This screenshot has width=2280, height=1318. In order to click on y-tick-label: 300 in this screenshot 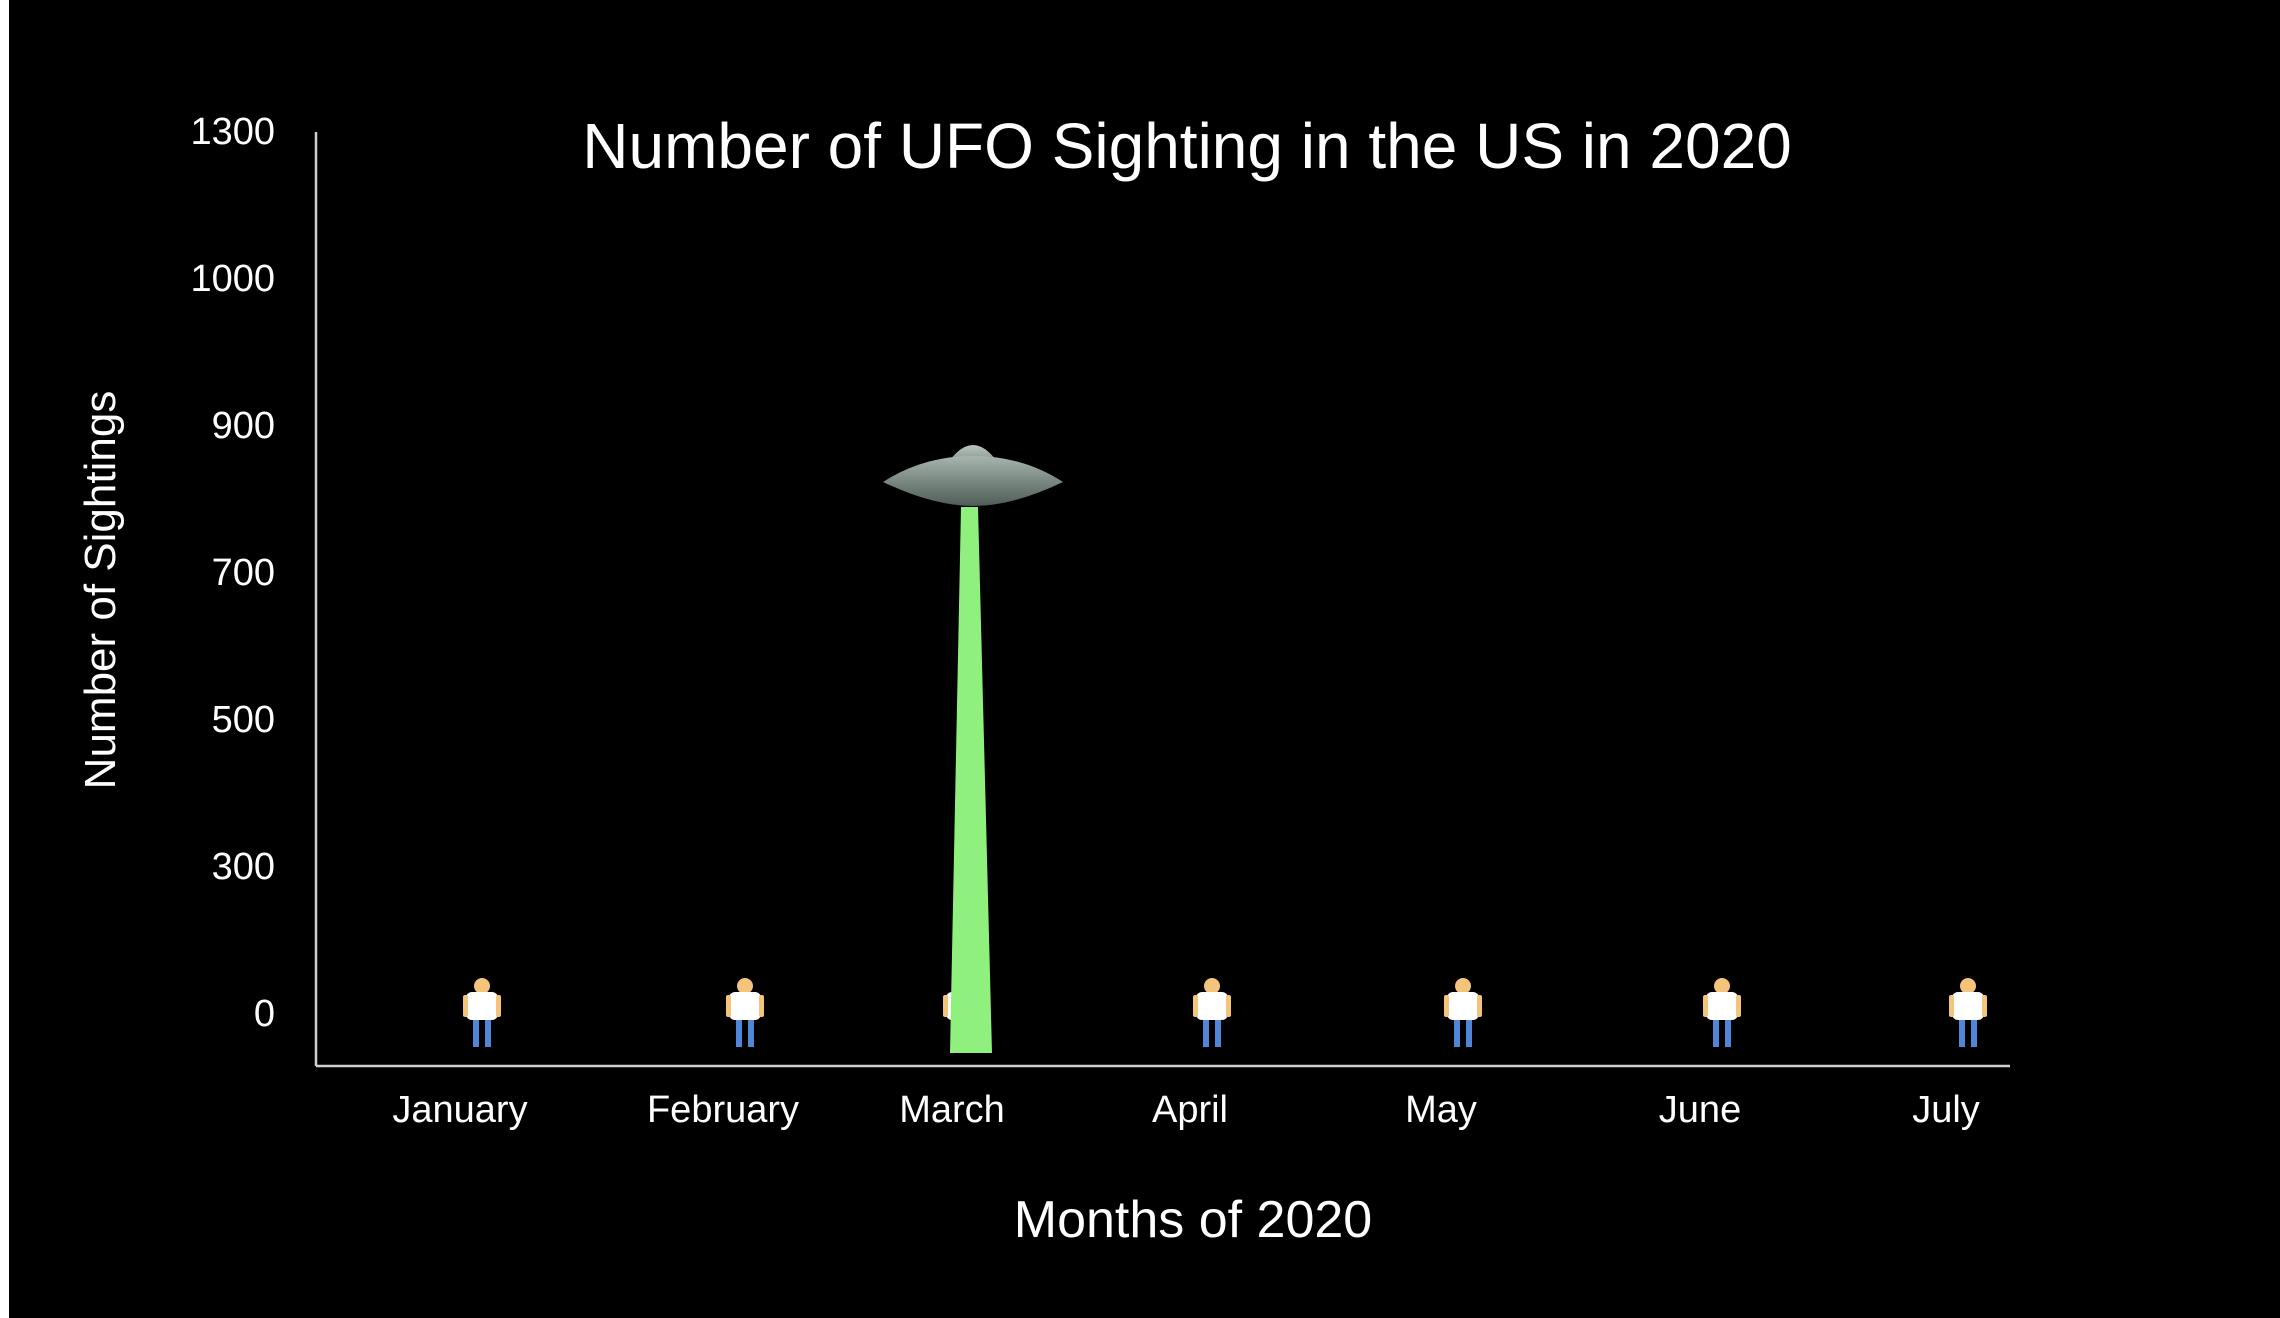, I will do `click(243, 867)`.